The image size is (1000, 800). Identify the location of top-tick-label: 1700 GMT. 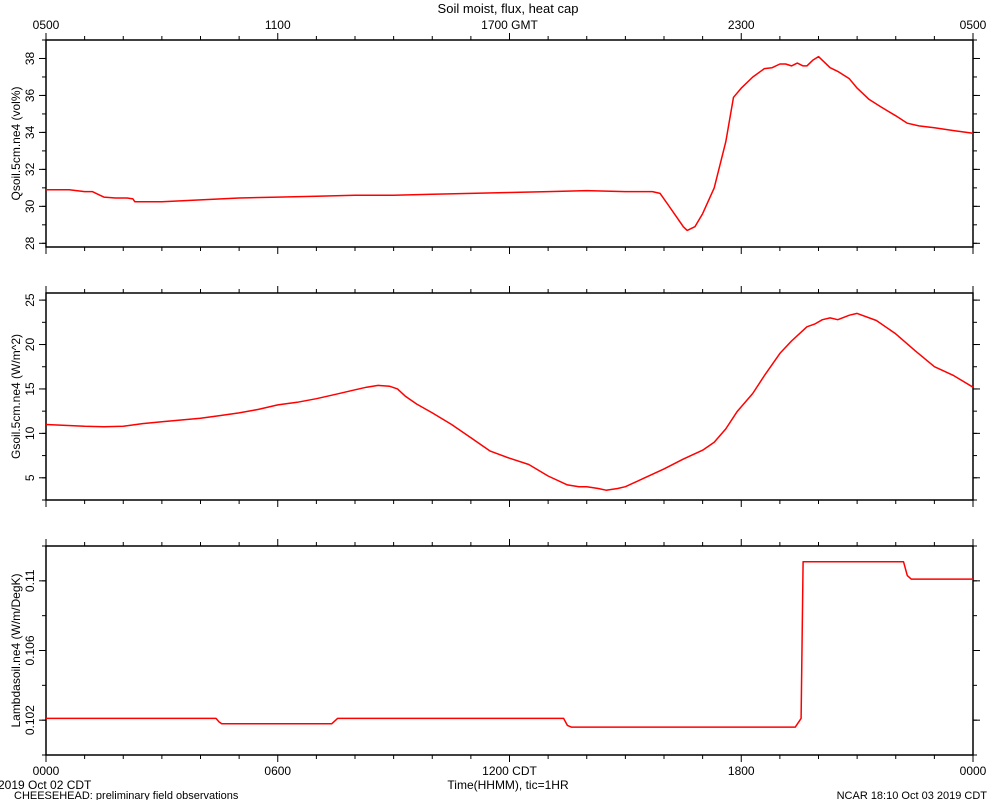
(509, 25).